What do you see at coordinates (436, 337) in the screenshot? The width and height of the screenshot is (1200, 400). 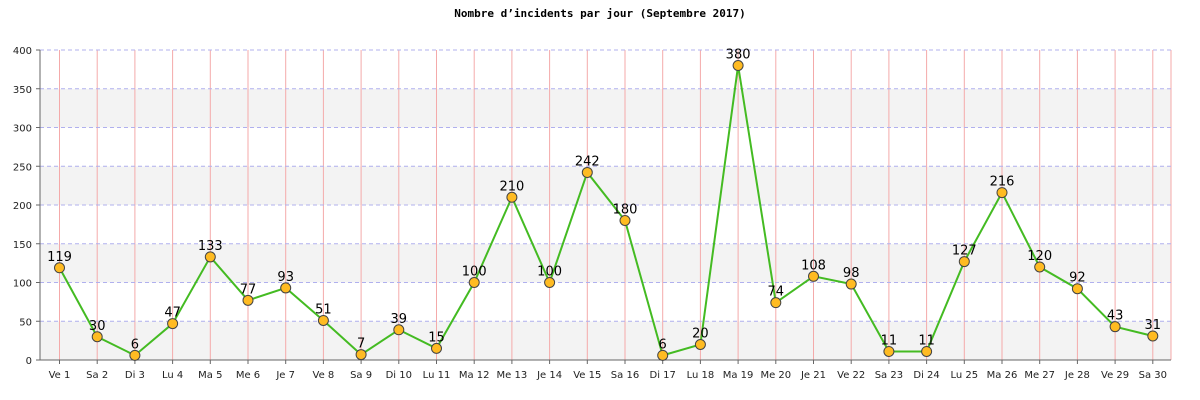 I see `data-label: 15` at bounding box center [436, 337].